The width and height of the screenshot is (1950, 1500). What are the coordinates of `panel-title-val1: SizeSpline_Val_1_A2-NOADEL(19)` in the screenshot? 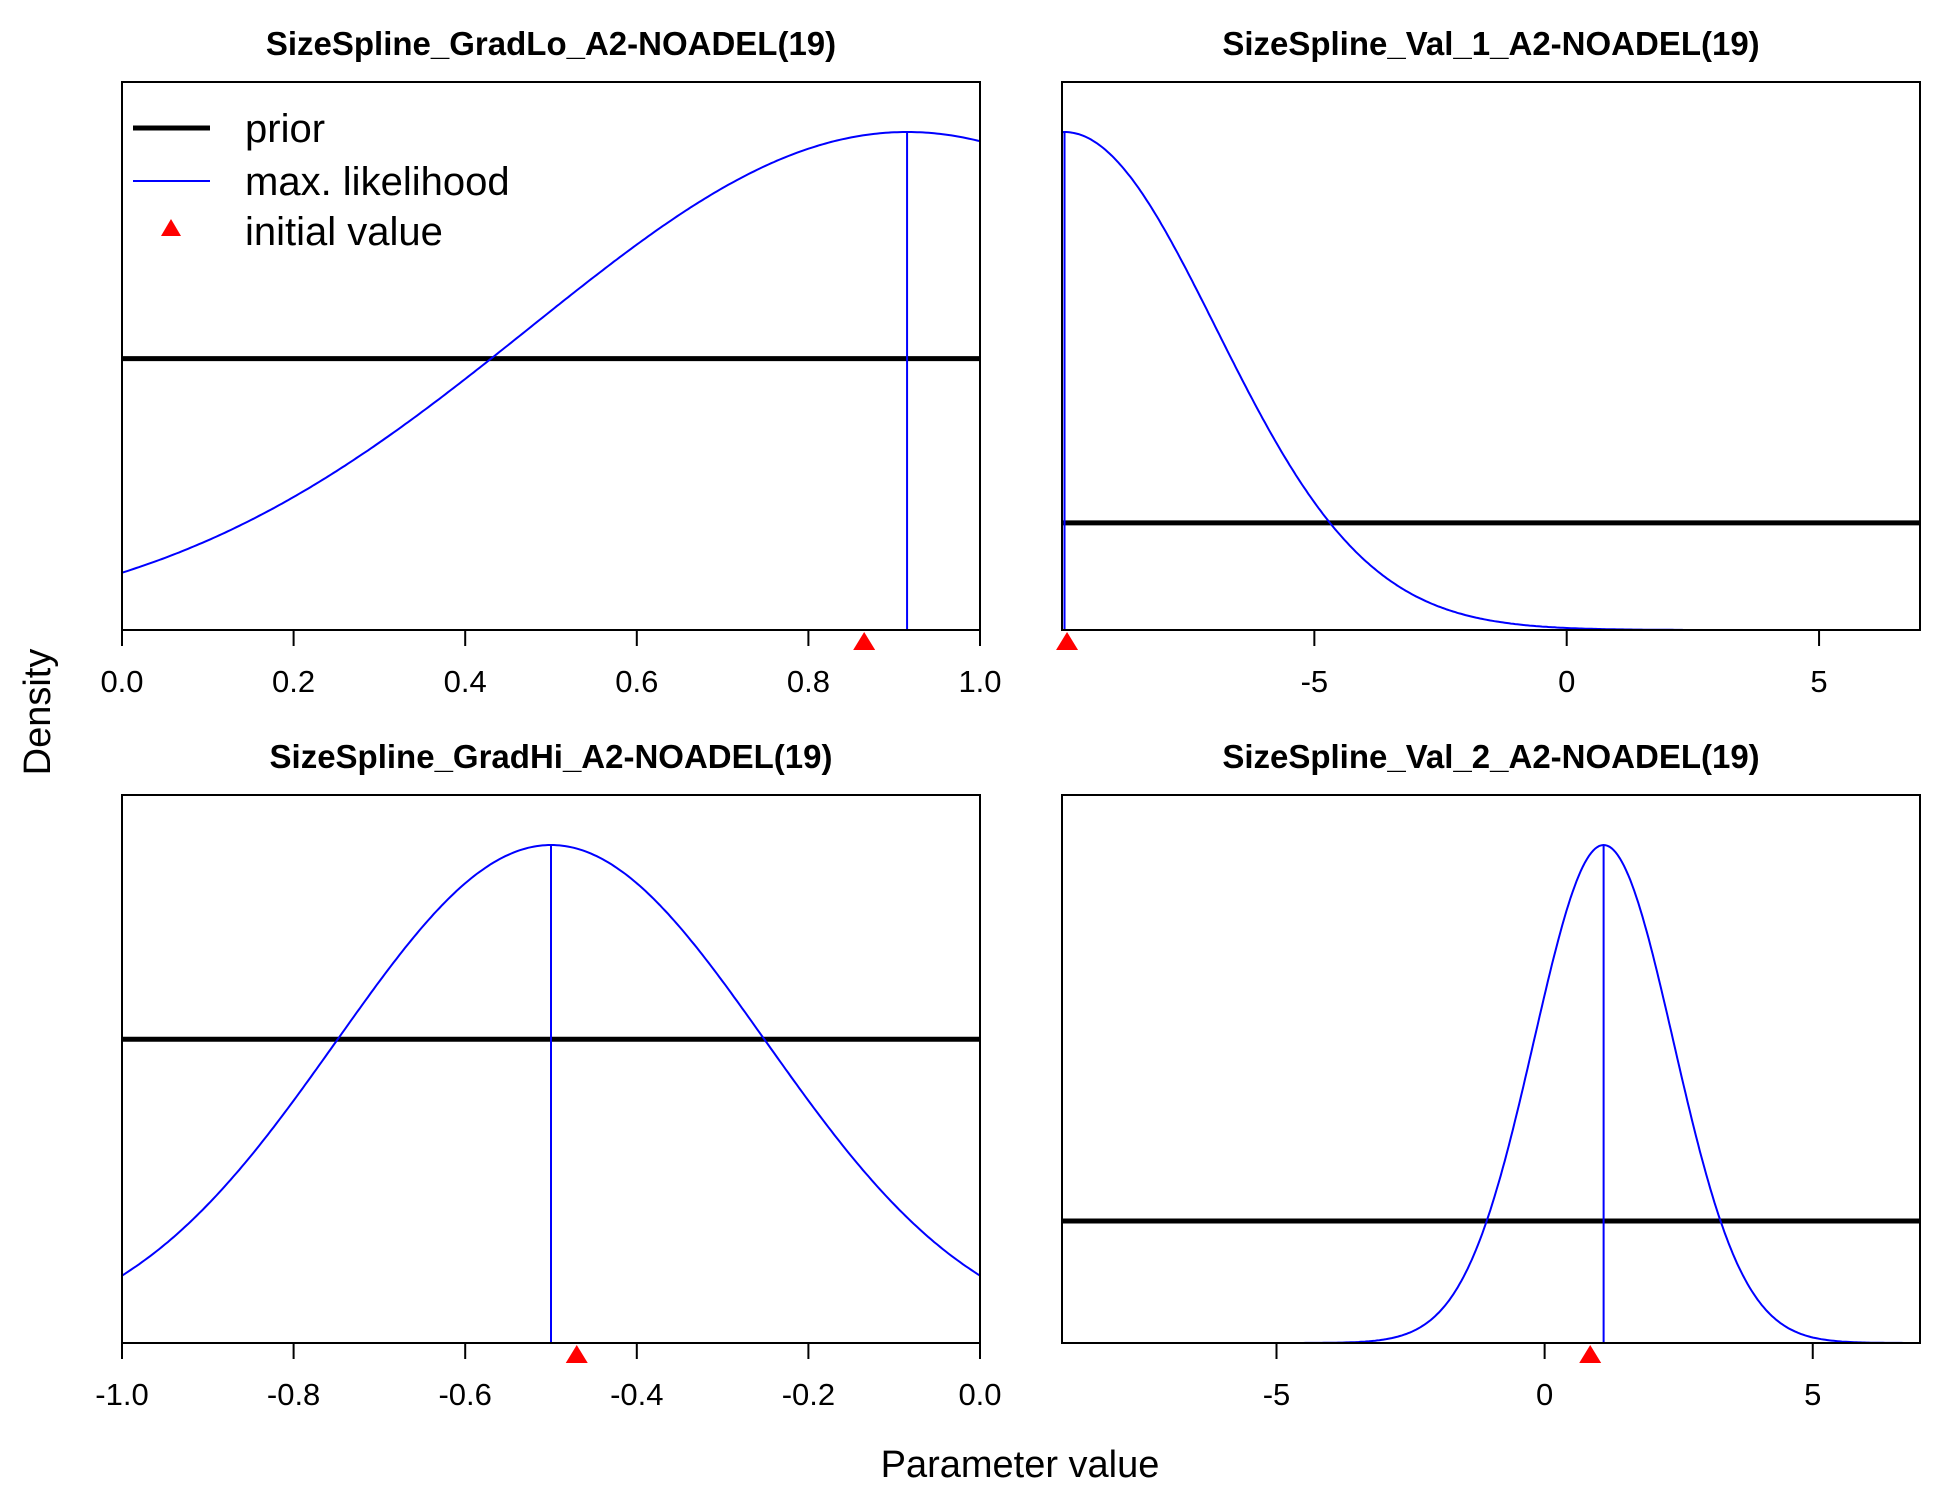 It's located at (1490, 43).